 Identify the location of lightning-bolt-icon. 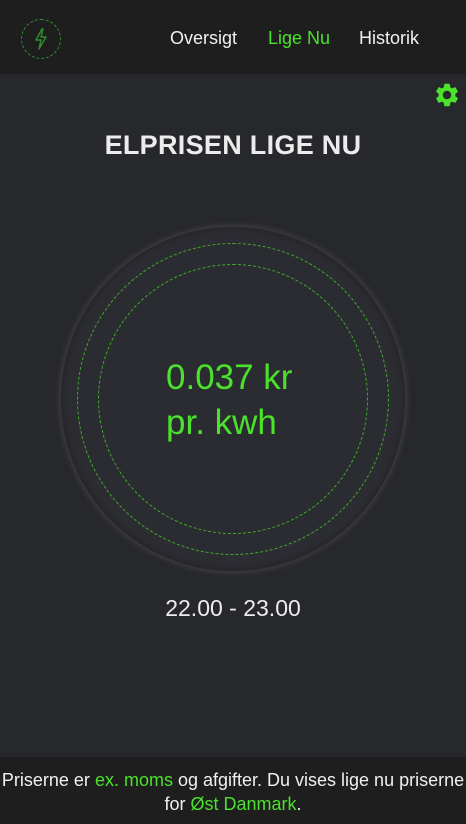
(41, 39).